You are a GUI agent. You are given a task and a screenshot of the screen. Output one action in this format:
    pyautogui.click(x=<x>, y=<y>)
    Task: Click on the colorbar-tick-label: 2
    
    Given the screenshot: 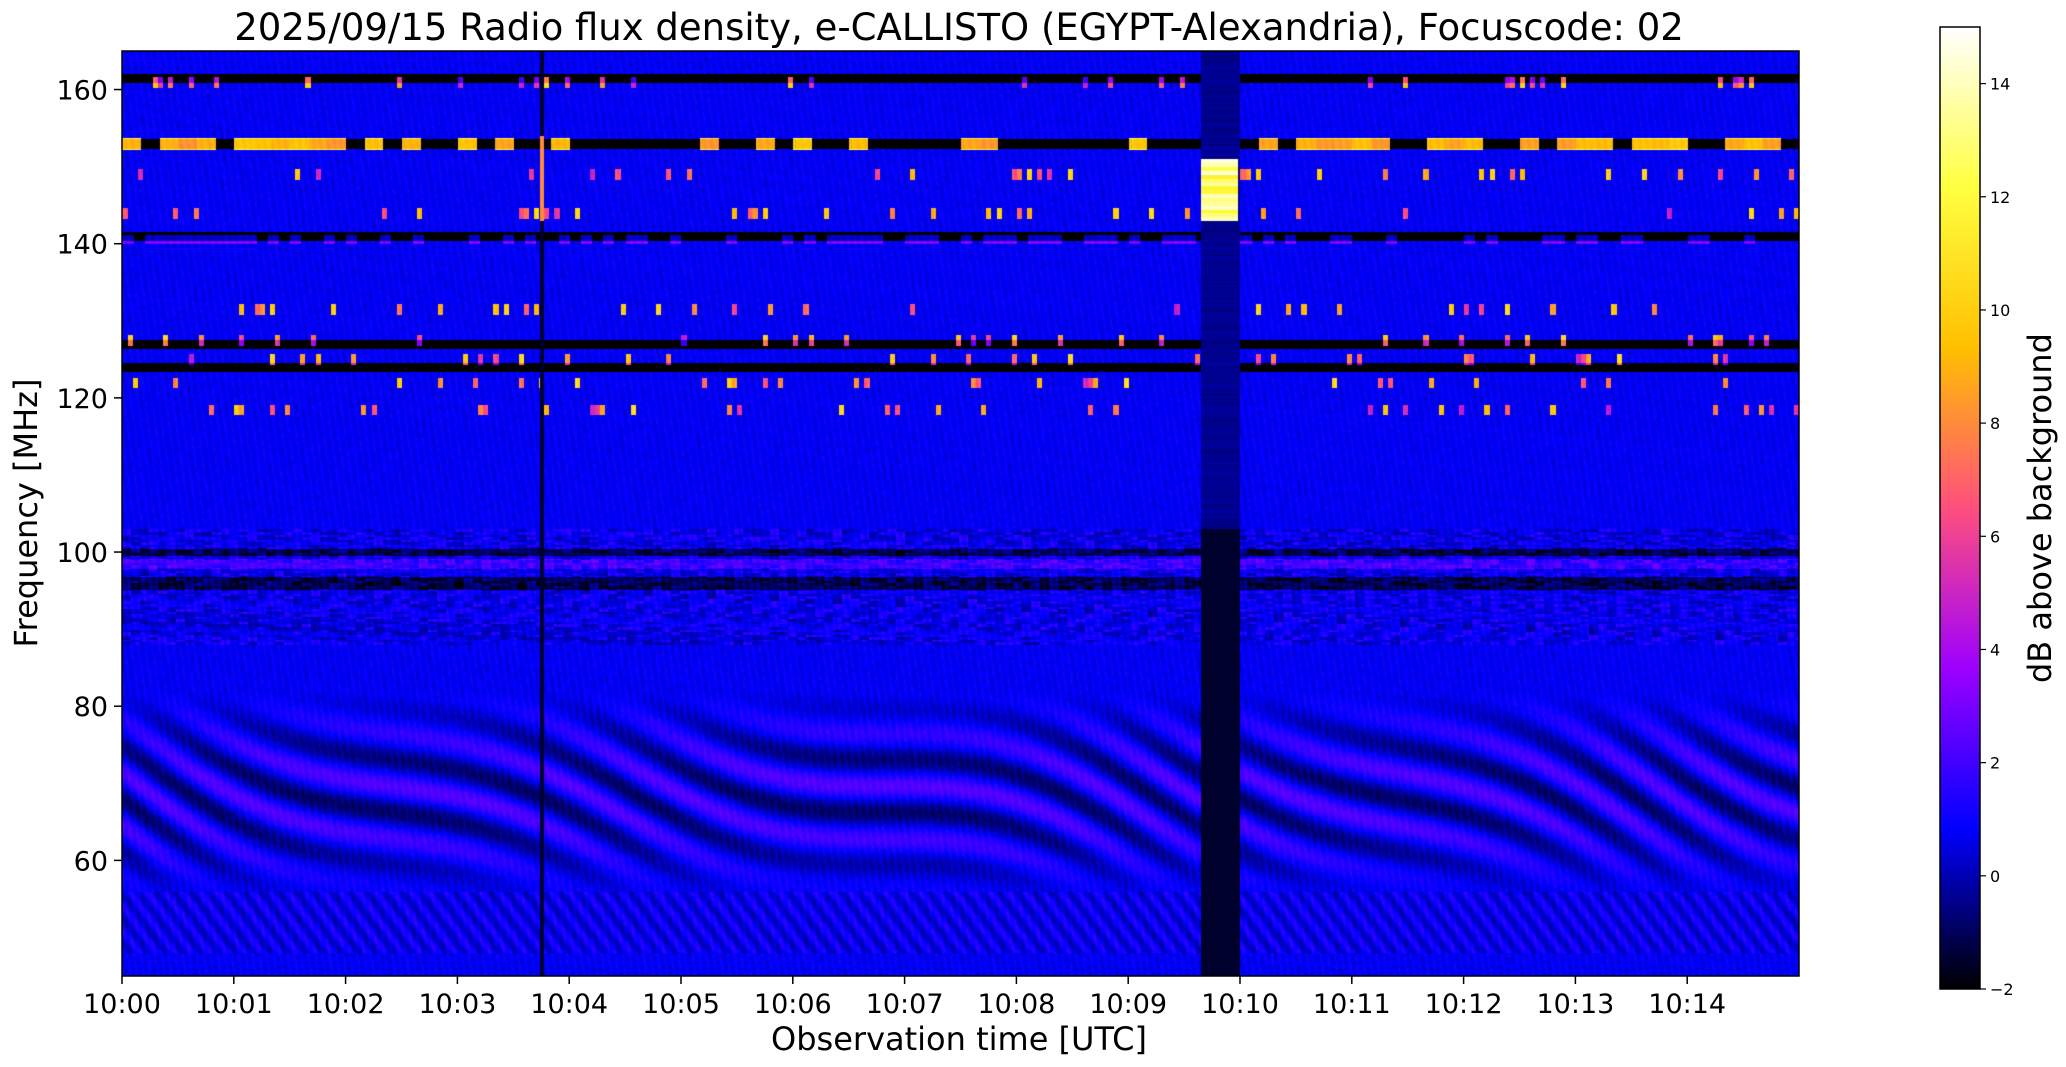 What is the action you would take?
    pyautogui.click(x=1995, y=763)
    